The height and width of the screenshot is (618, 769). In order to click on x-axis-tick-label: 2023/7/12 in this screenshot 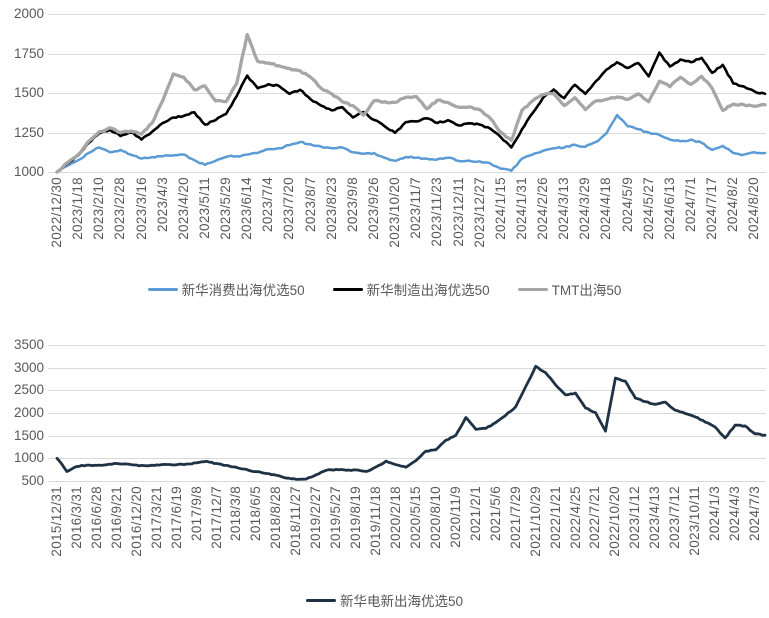, I will do `click(675, 517)`.